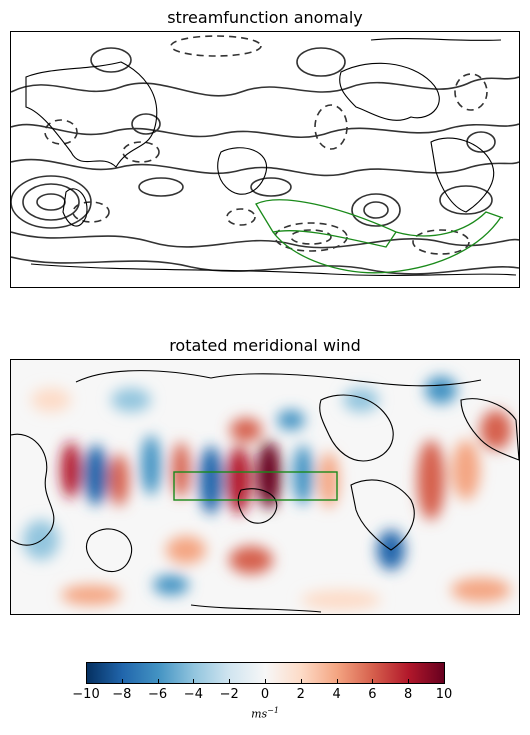 This screenshot has height=735, width=530. What do you see at coordinates (336, 694) in the screenshot?
I see `colorbar-tick-label: 4` at bounding box center [336, 694].